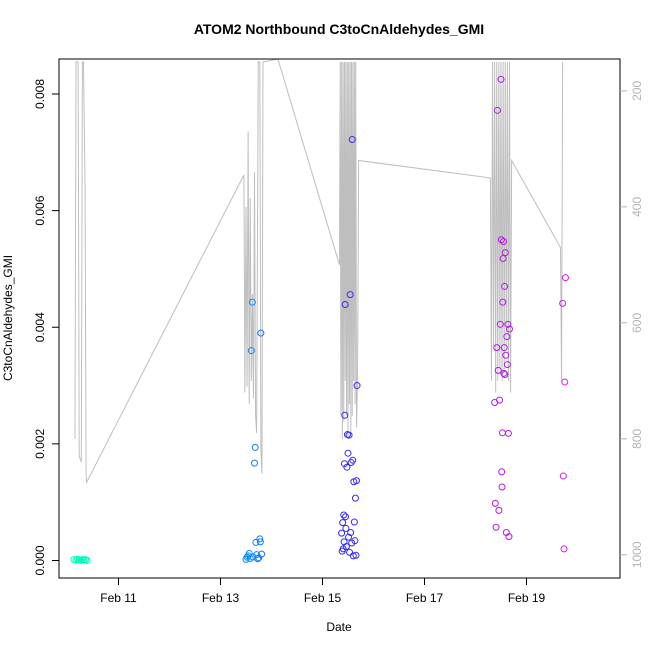  I want to click on y2-tick-label: 1000, so click(637, 554).